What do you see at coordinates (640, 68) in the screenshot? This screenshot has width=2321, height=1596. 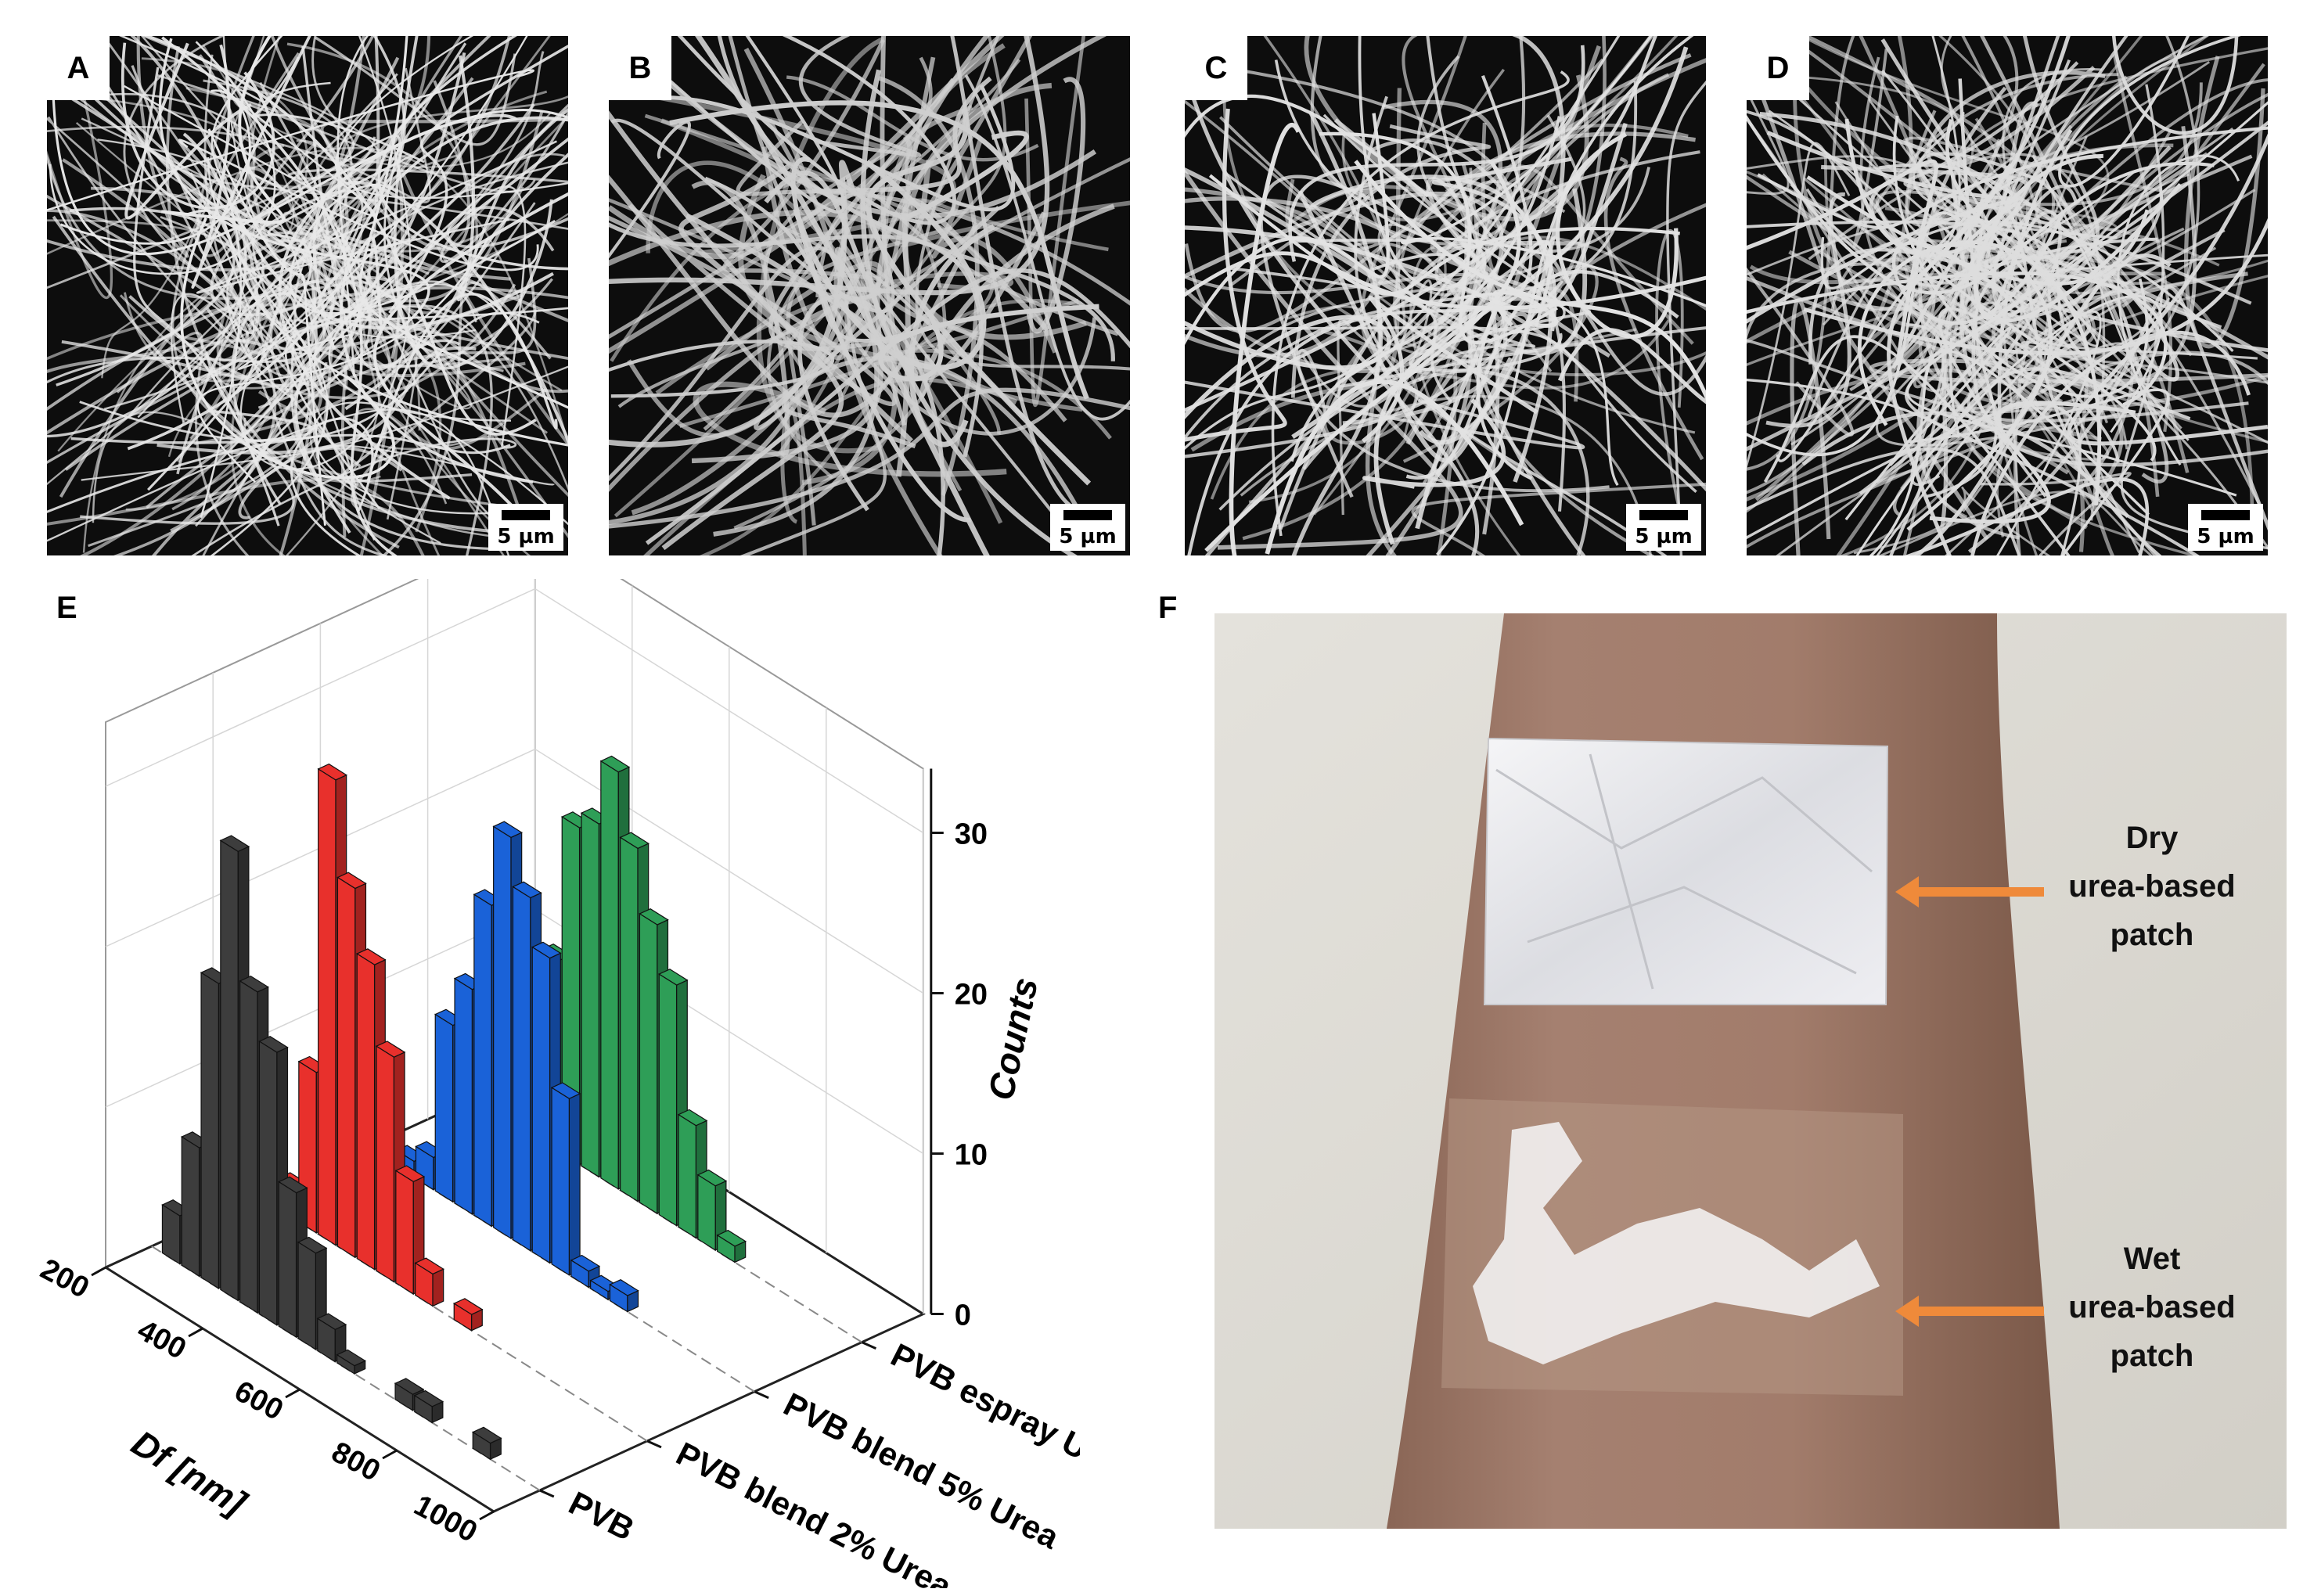 I see `panel-letter-b: B` at bounding box center [640, 68].